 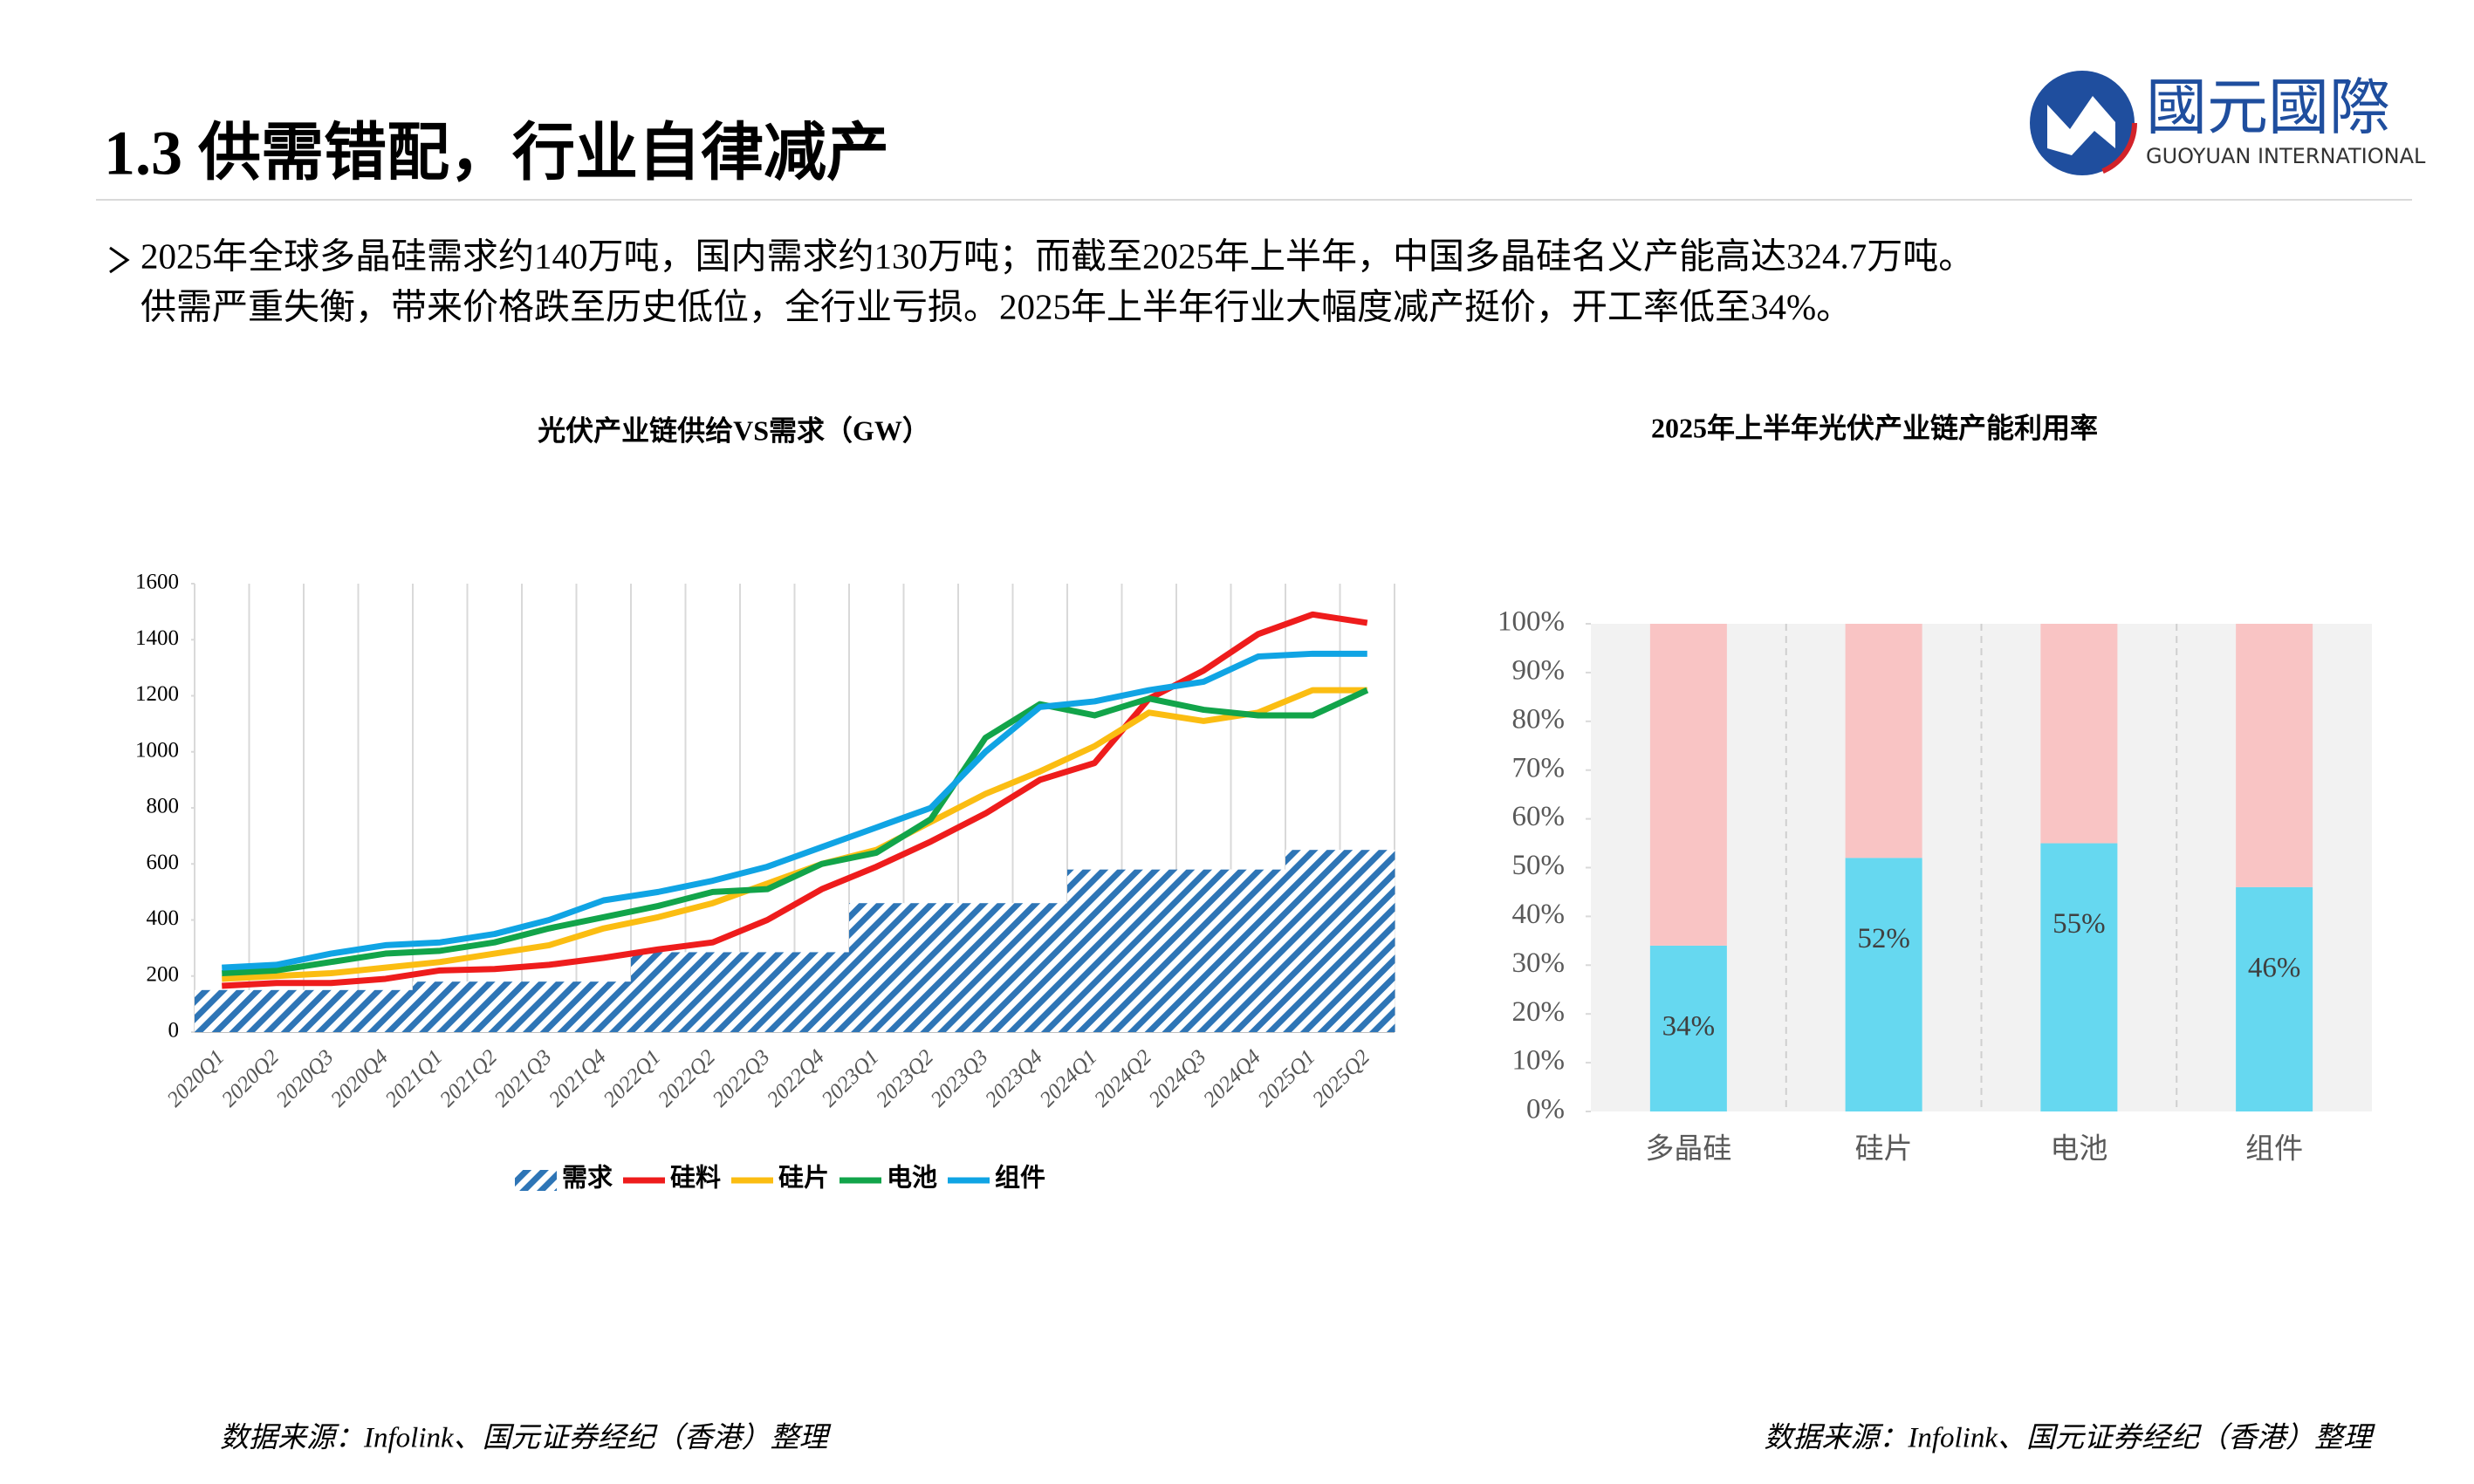 What do you see at coordinates (1539, 816) in the screenshot?
I see `y-tick-label: 60%` at bounding box center [1539, 816].